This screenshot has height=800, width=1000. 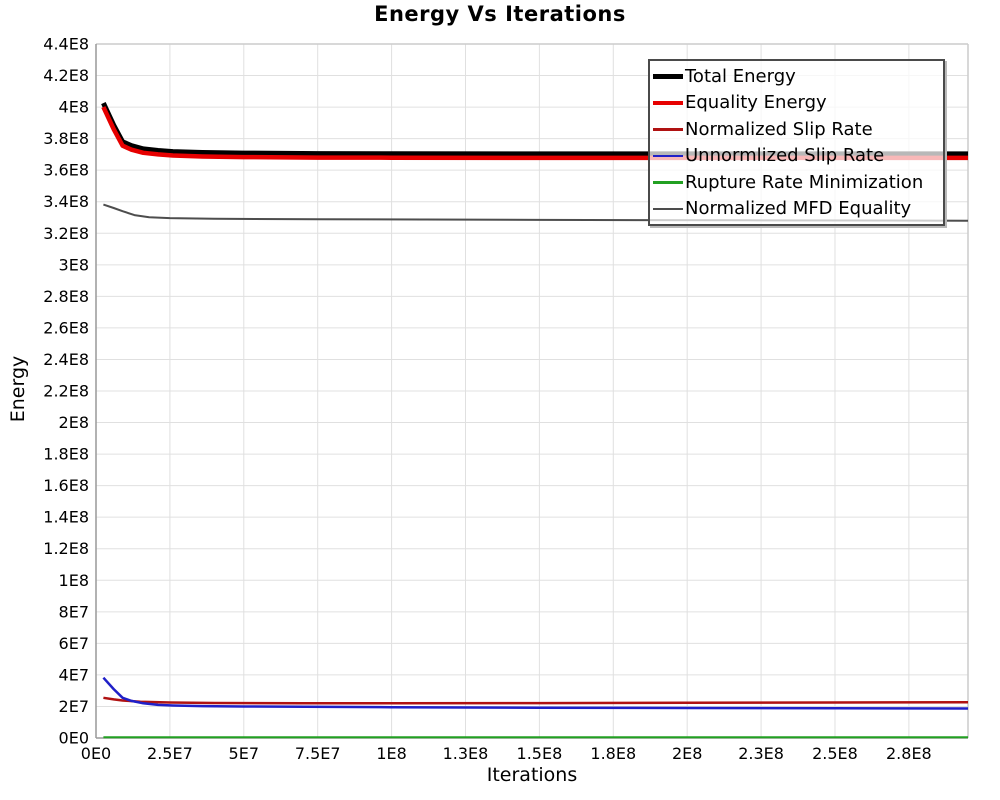 I want to click on x-tick-label: 1.8E8, so click(x=613, y=753).